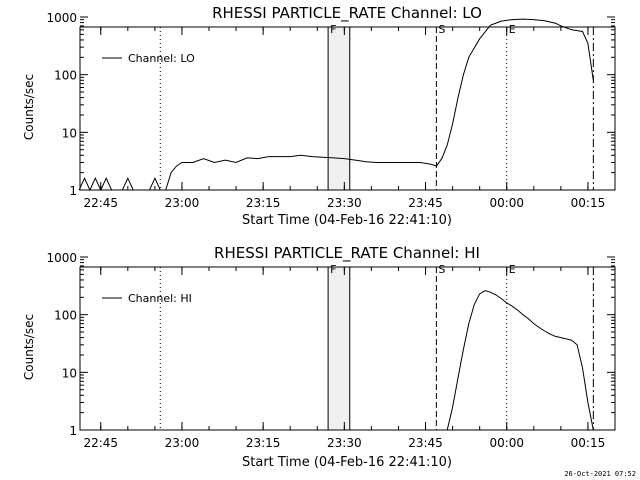  What do you see at coordinates (347, 253) in the screenshot?
I see `chart-title: RHESSI PARTICLE_RATE Channel: HI` at bounding box center [347, 253].